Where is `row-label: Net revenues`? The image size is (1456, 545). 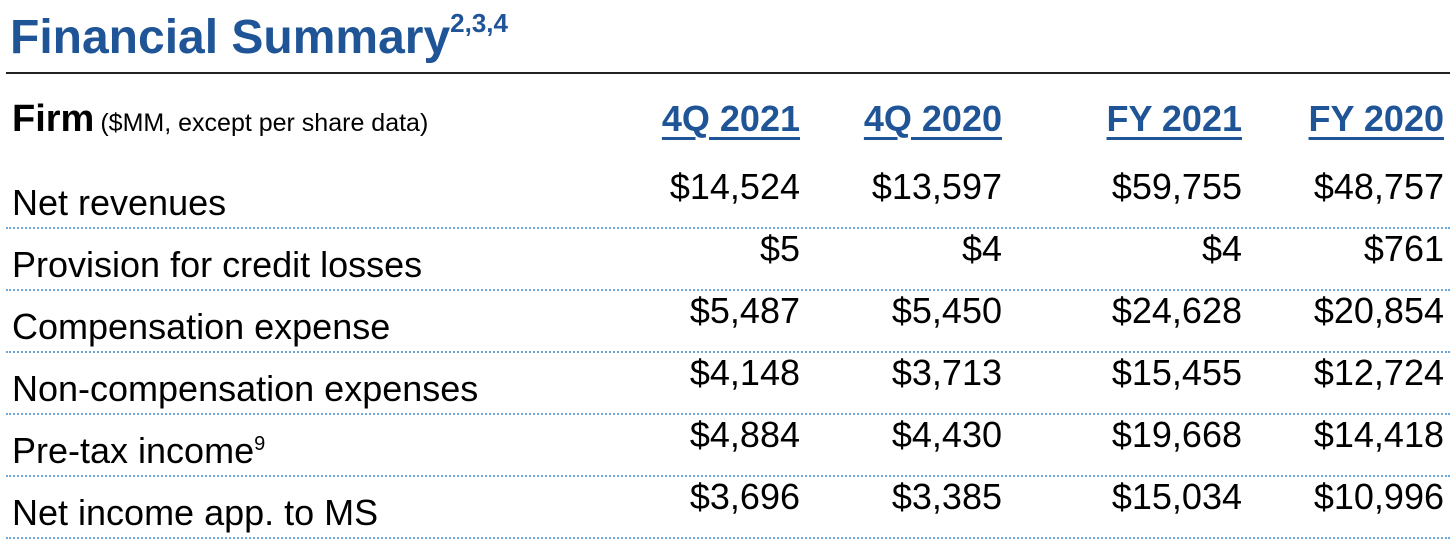
row-label: Net revenues is located at coordinates (119, 202).